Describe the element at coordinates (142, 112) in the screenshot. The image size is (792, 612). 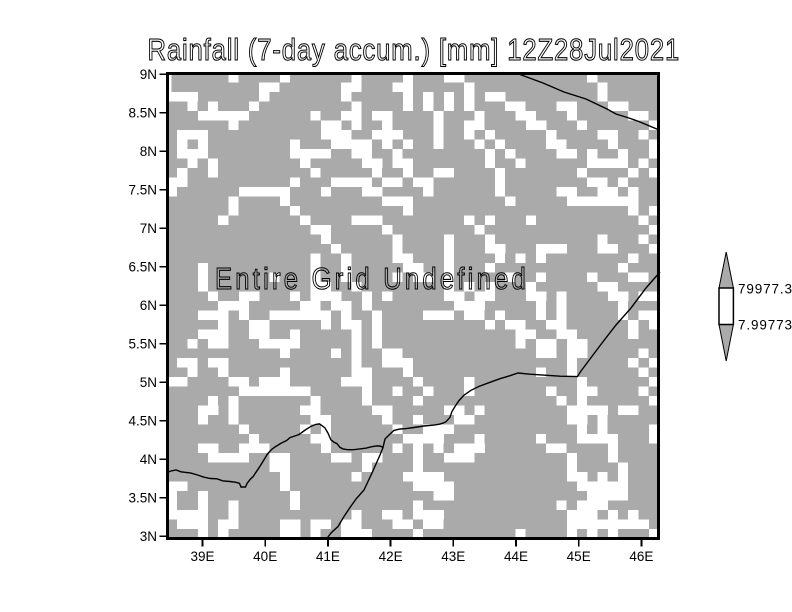
I see `svg-text: 8.5N` at that location.